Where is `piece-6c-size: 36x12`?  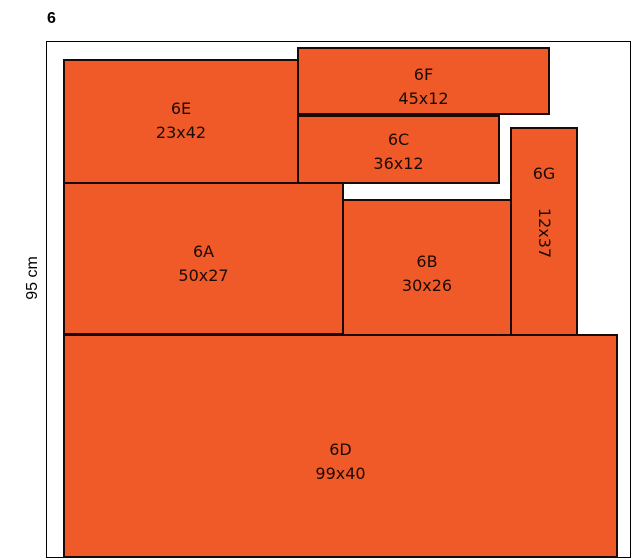
piece-6c-size: 36x12 is located at coordinates (398, 163).